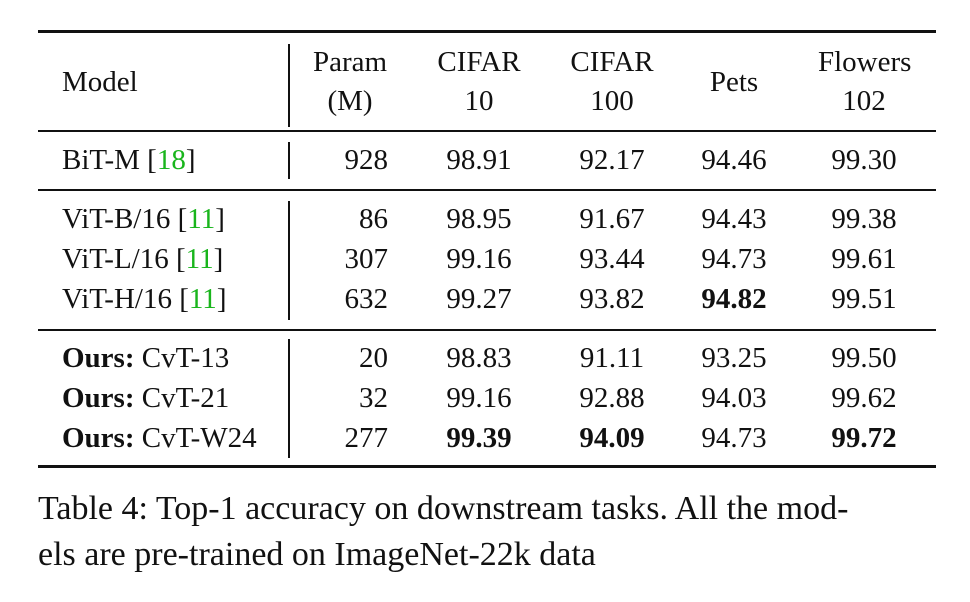 The height and width of the screenshot is (602, 970). I want to click on flowers-cell: 99.62, so click(864, 398).